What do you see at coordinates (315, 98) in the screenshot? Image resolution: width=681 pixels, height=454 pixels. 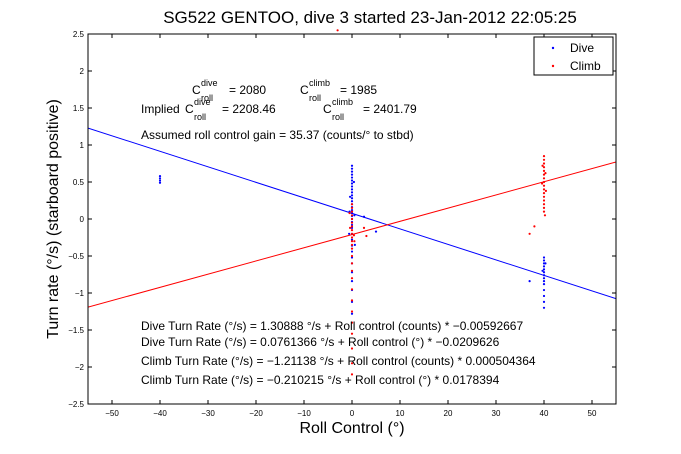 I see `c-roll-climb-sub: roll` at bounding box center [315, 98].